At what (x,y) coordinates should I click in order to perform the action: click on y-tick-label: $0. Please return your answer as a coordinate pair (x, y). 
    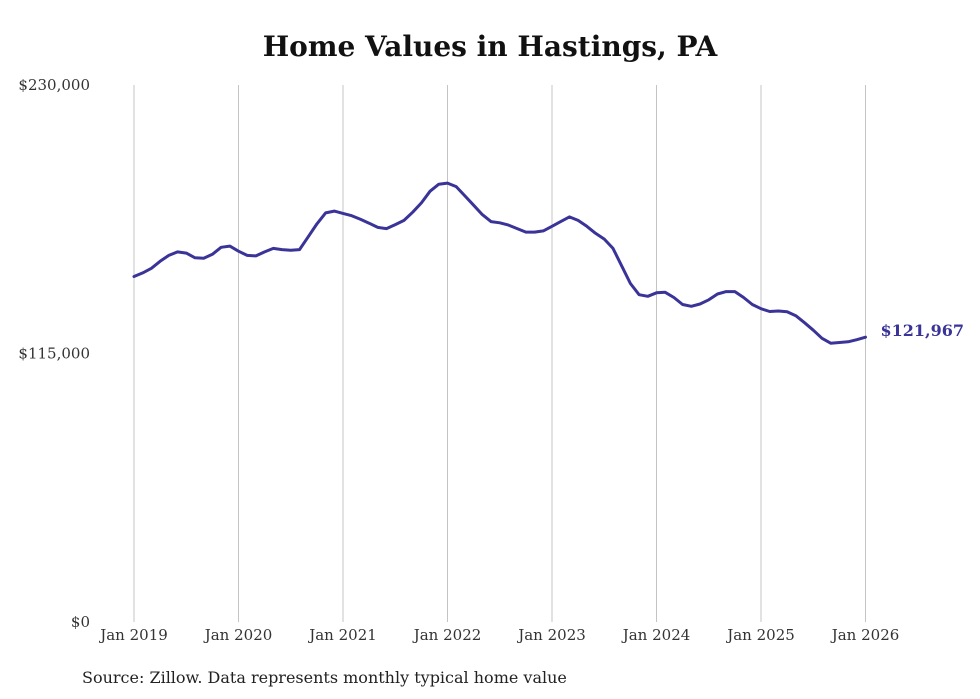
    Looking at the image, I should click on (80, 622).